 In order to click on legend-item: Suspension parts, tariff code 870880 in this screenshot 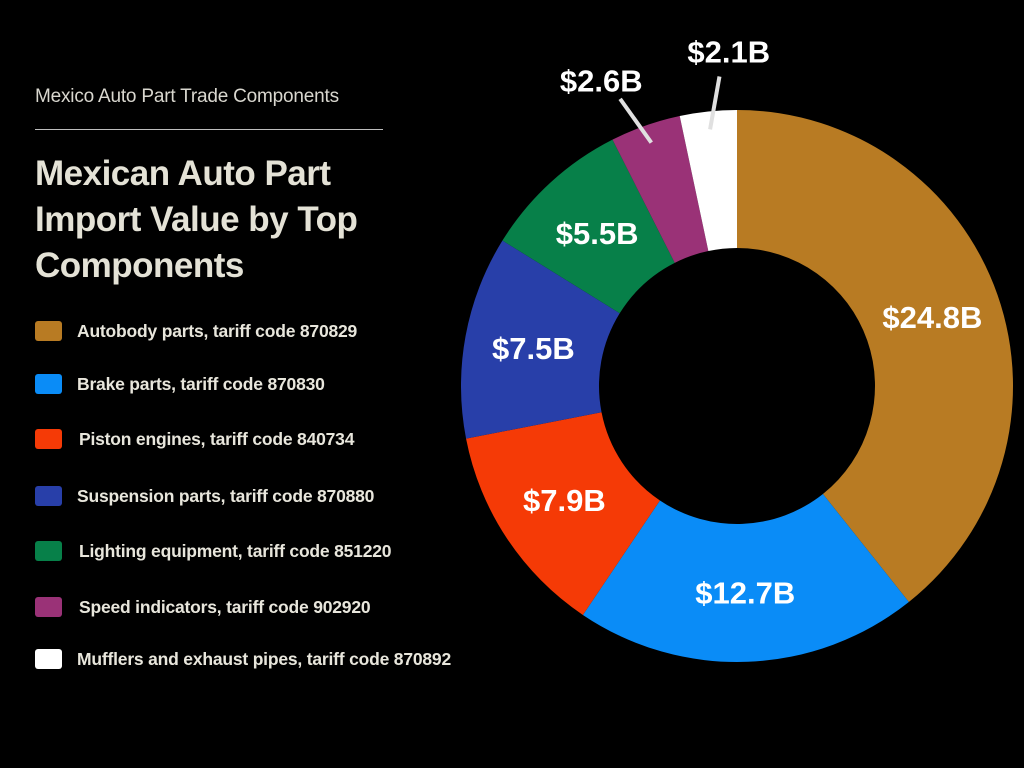, I will do `click(204, 496)`.